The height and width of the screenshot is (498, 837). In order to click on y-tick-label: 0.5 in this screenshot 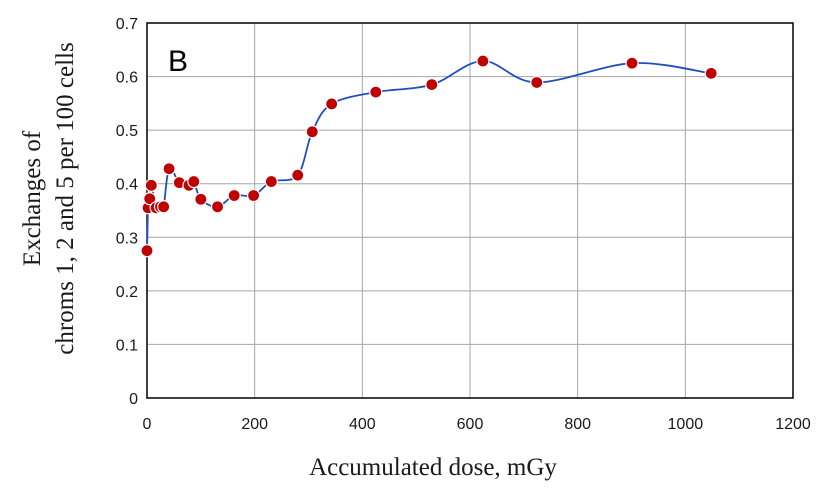, I will do `click(127, 131)`.